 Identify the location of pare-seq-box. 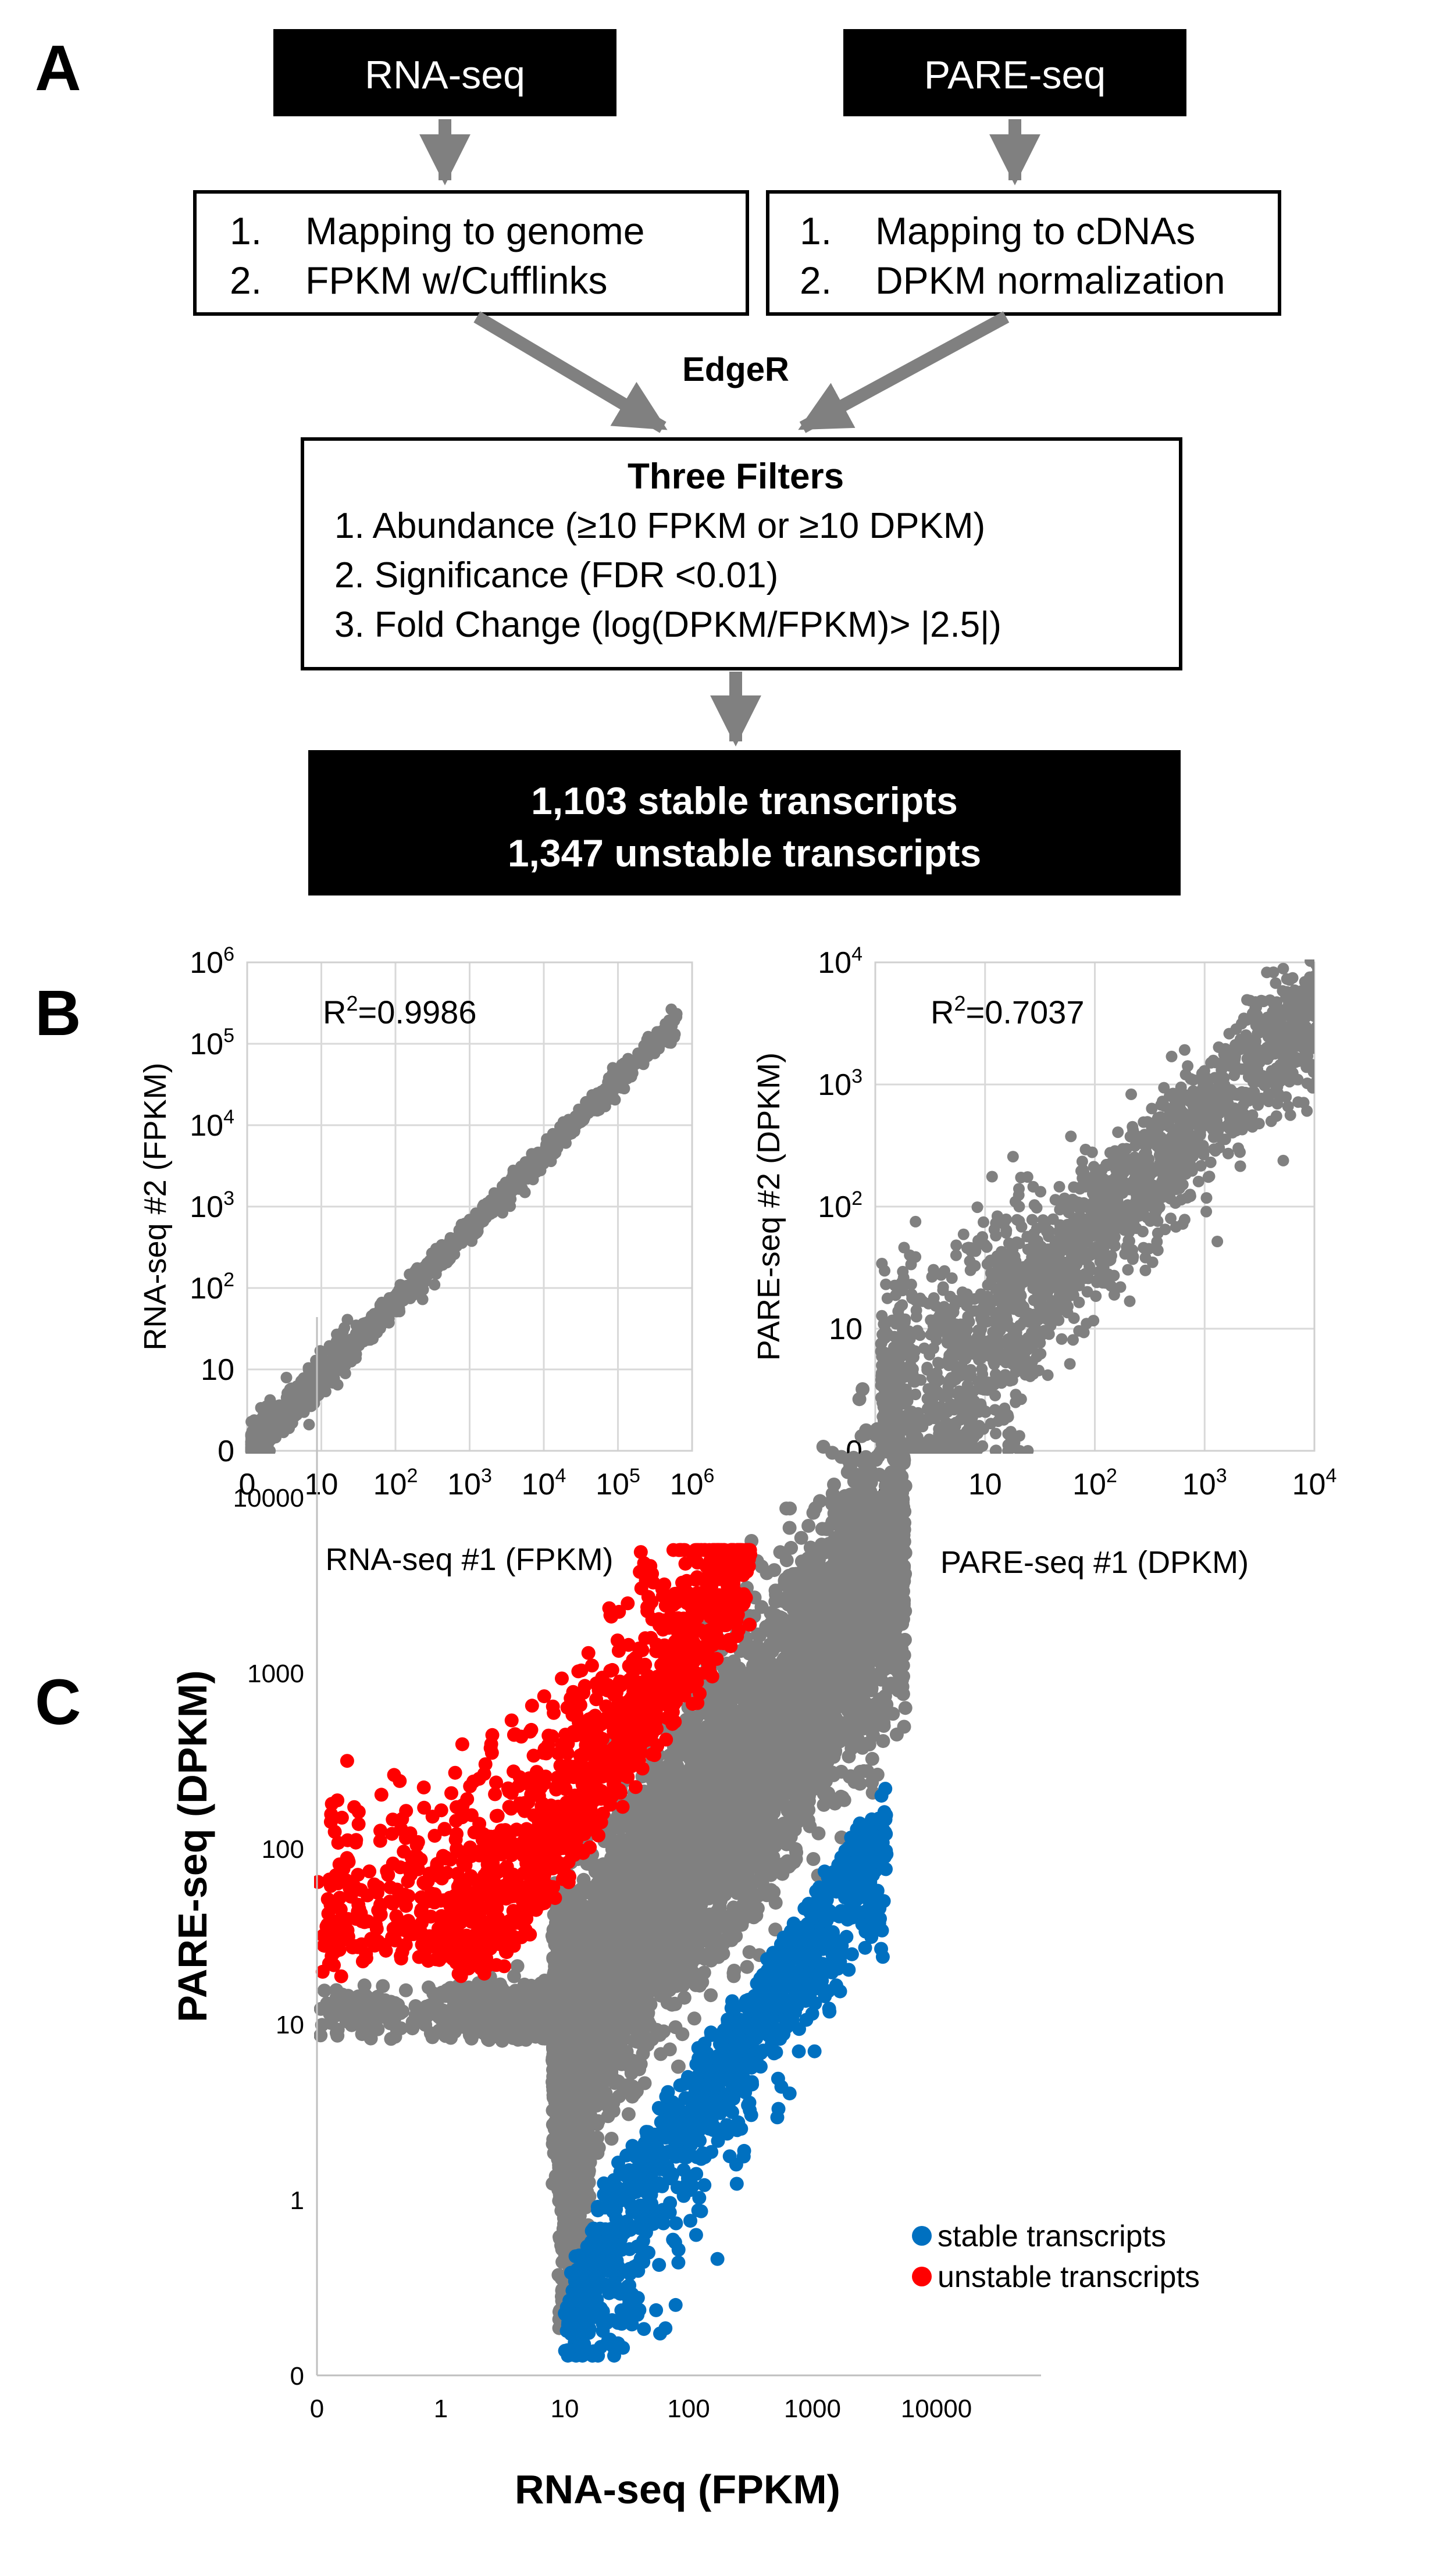
(1014, 73).